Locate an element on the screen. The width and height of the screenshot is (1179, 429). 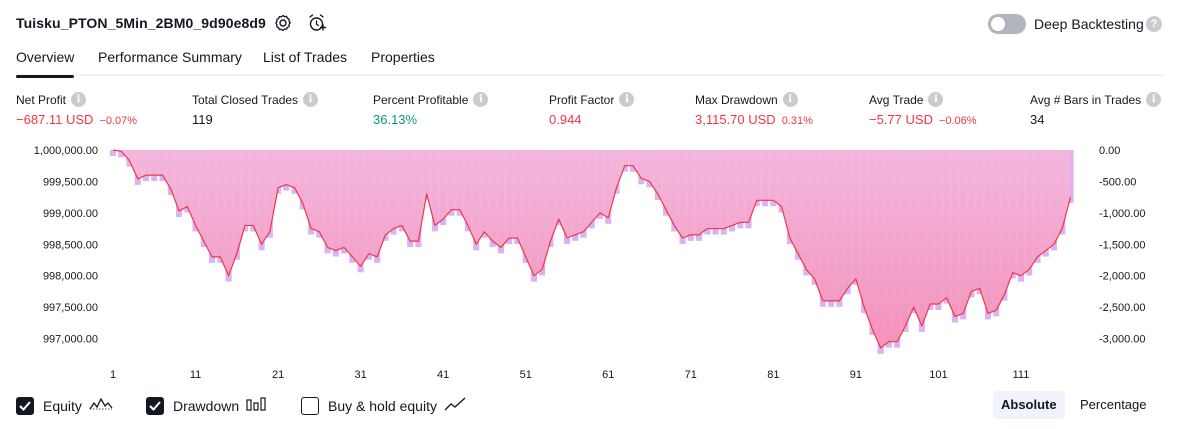
bar-chart-icon is located at coordinates (256, 406).